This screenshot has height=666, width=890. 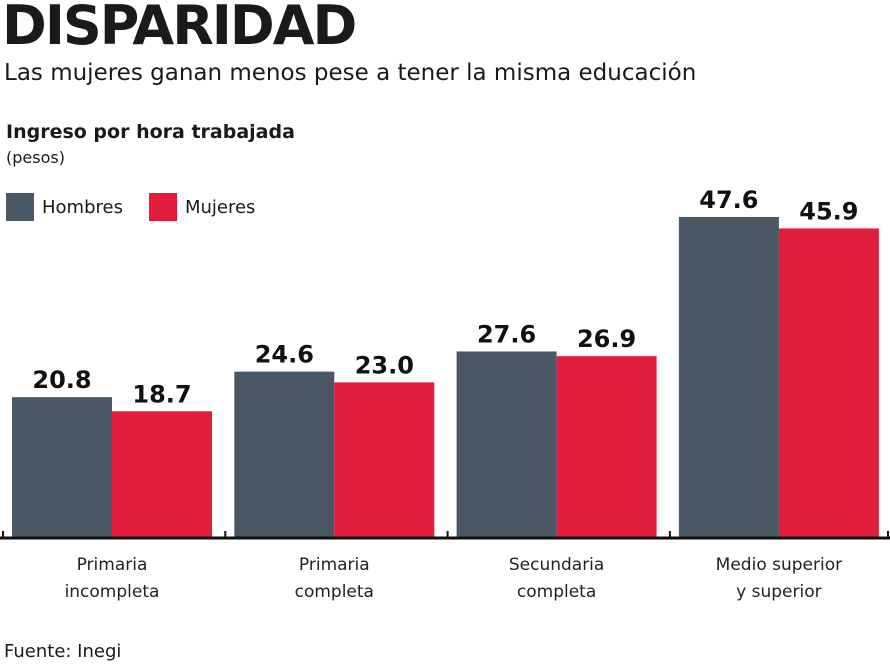 What do you see at coordinates (20, 207) in the screenshot?
I see `legend-swatch-hombres` at bounding box center [20, 207].